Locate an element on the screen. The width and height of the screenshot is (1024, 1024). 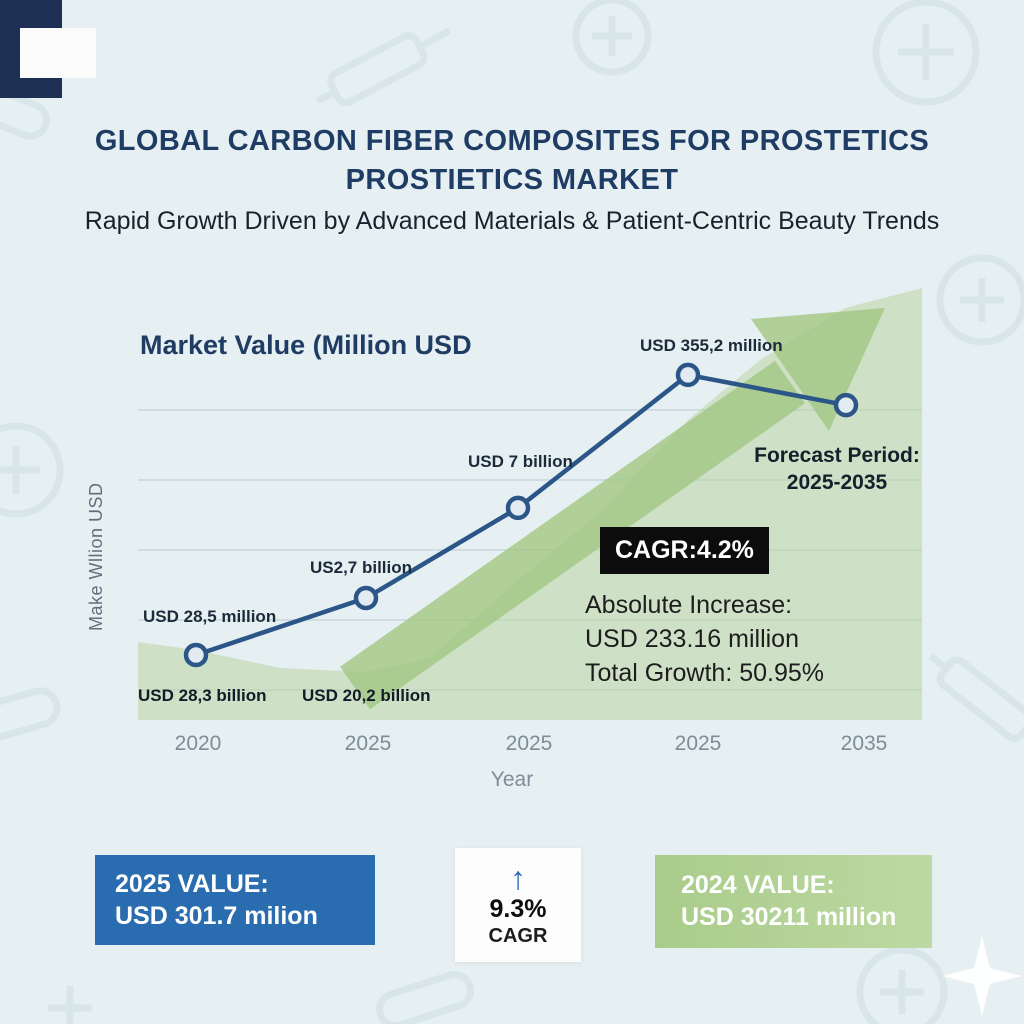
below-axis-label: USD 28,3 billion is located at coordinates (202, 695).